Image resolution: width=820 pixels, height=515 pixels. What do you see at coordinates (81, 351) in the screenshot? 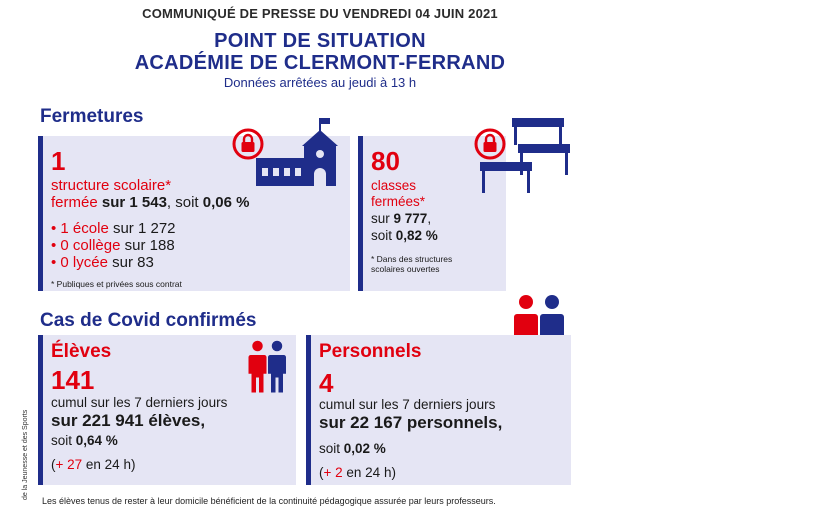
I see `eleves-heading: Élèves` at bounding box center [81, 351].